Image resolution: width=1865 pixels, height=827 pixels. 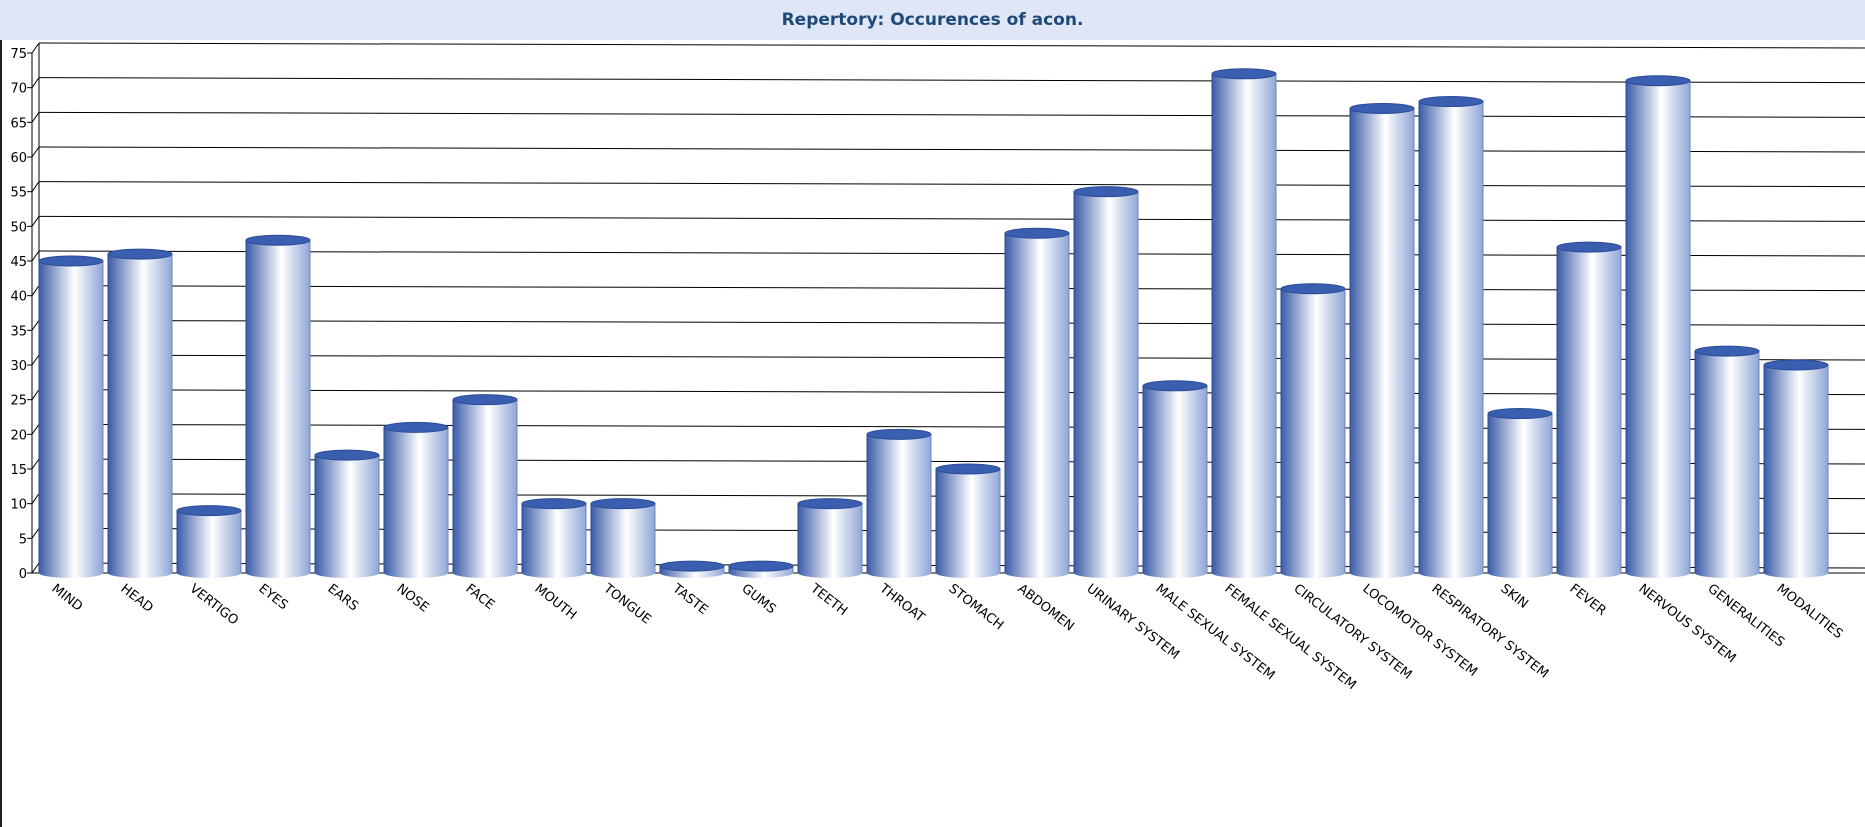 What do you see at coordinates (1588, 600) in the screenshot?
I see `x-tick-label: FEVER` at bounding box center [1588, 600].